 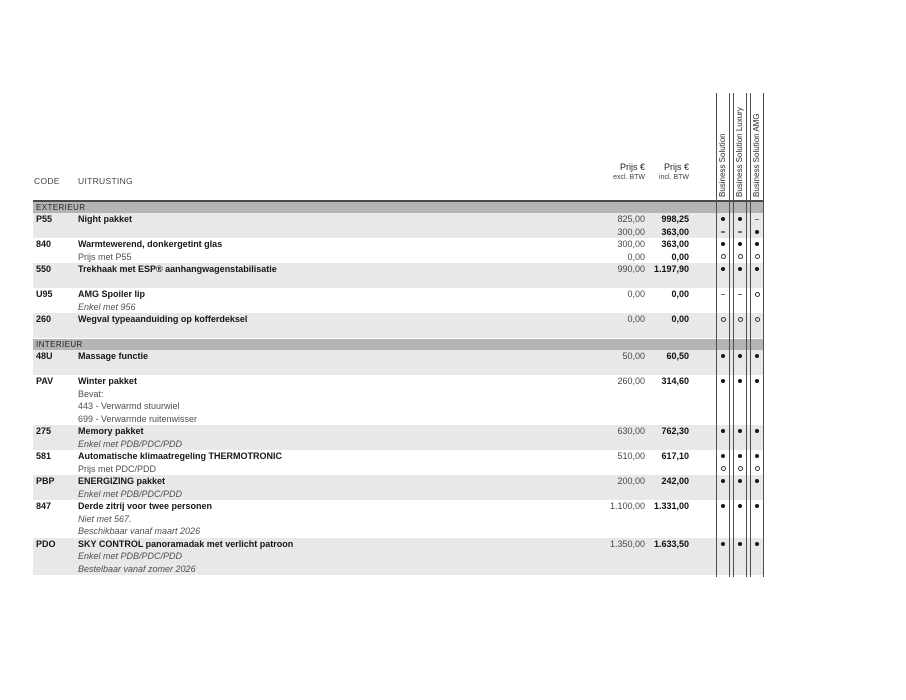 What do you see at coordinates (44, 219) in the screenshot?
I see `option-code: P55` at bounding box center [44, 219].